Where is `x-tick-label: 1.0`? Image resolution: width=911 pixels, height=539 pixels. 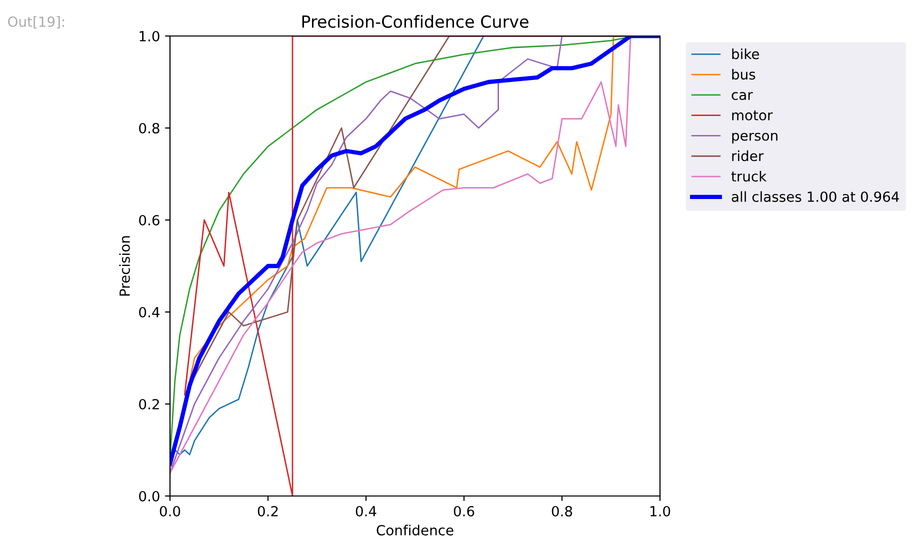 x-tick-label: 1.0 is located at coordinates (660, 511).